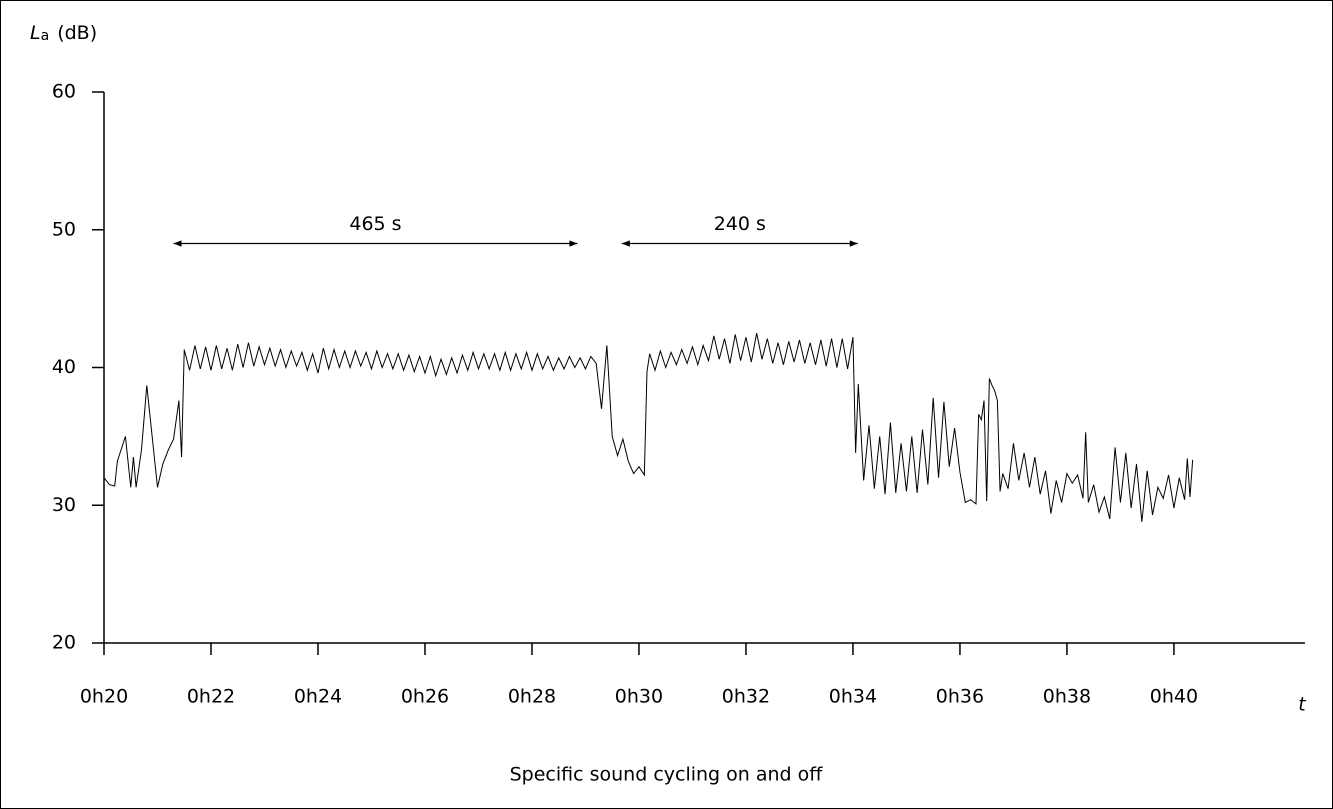 The image size is (1333, 809). I want to click on caption: Specific sound cycling on and off, so click(667, 775).